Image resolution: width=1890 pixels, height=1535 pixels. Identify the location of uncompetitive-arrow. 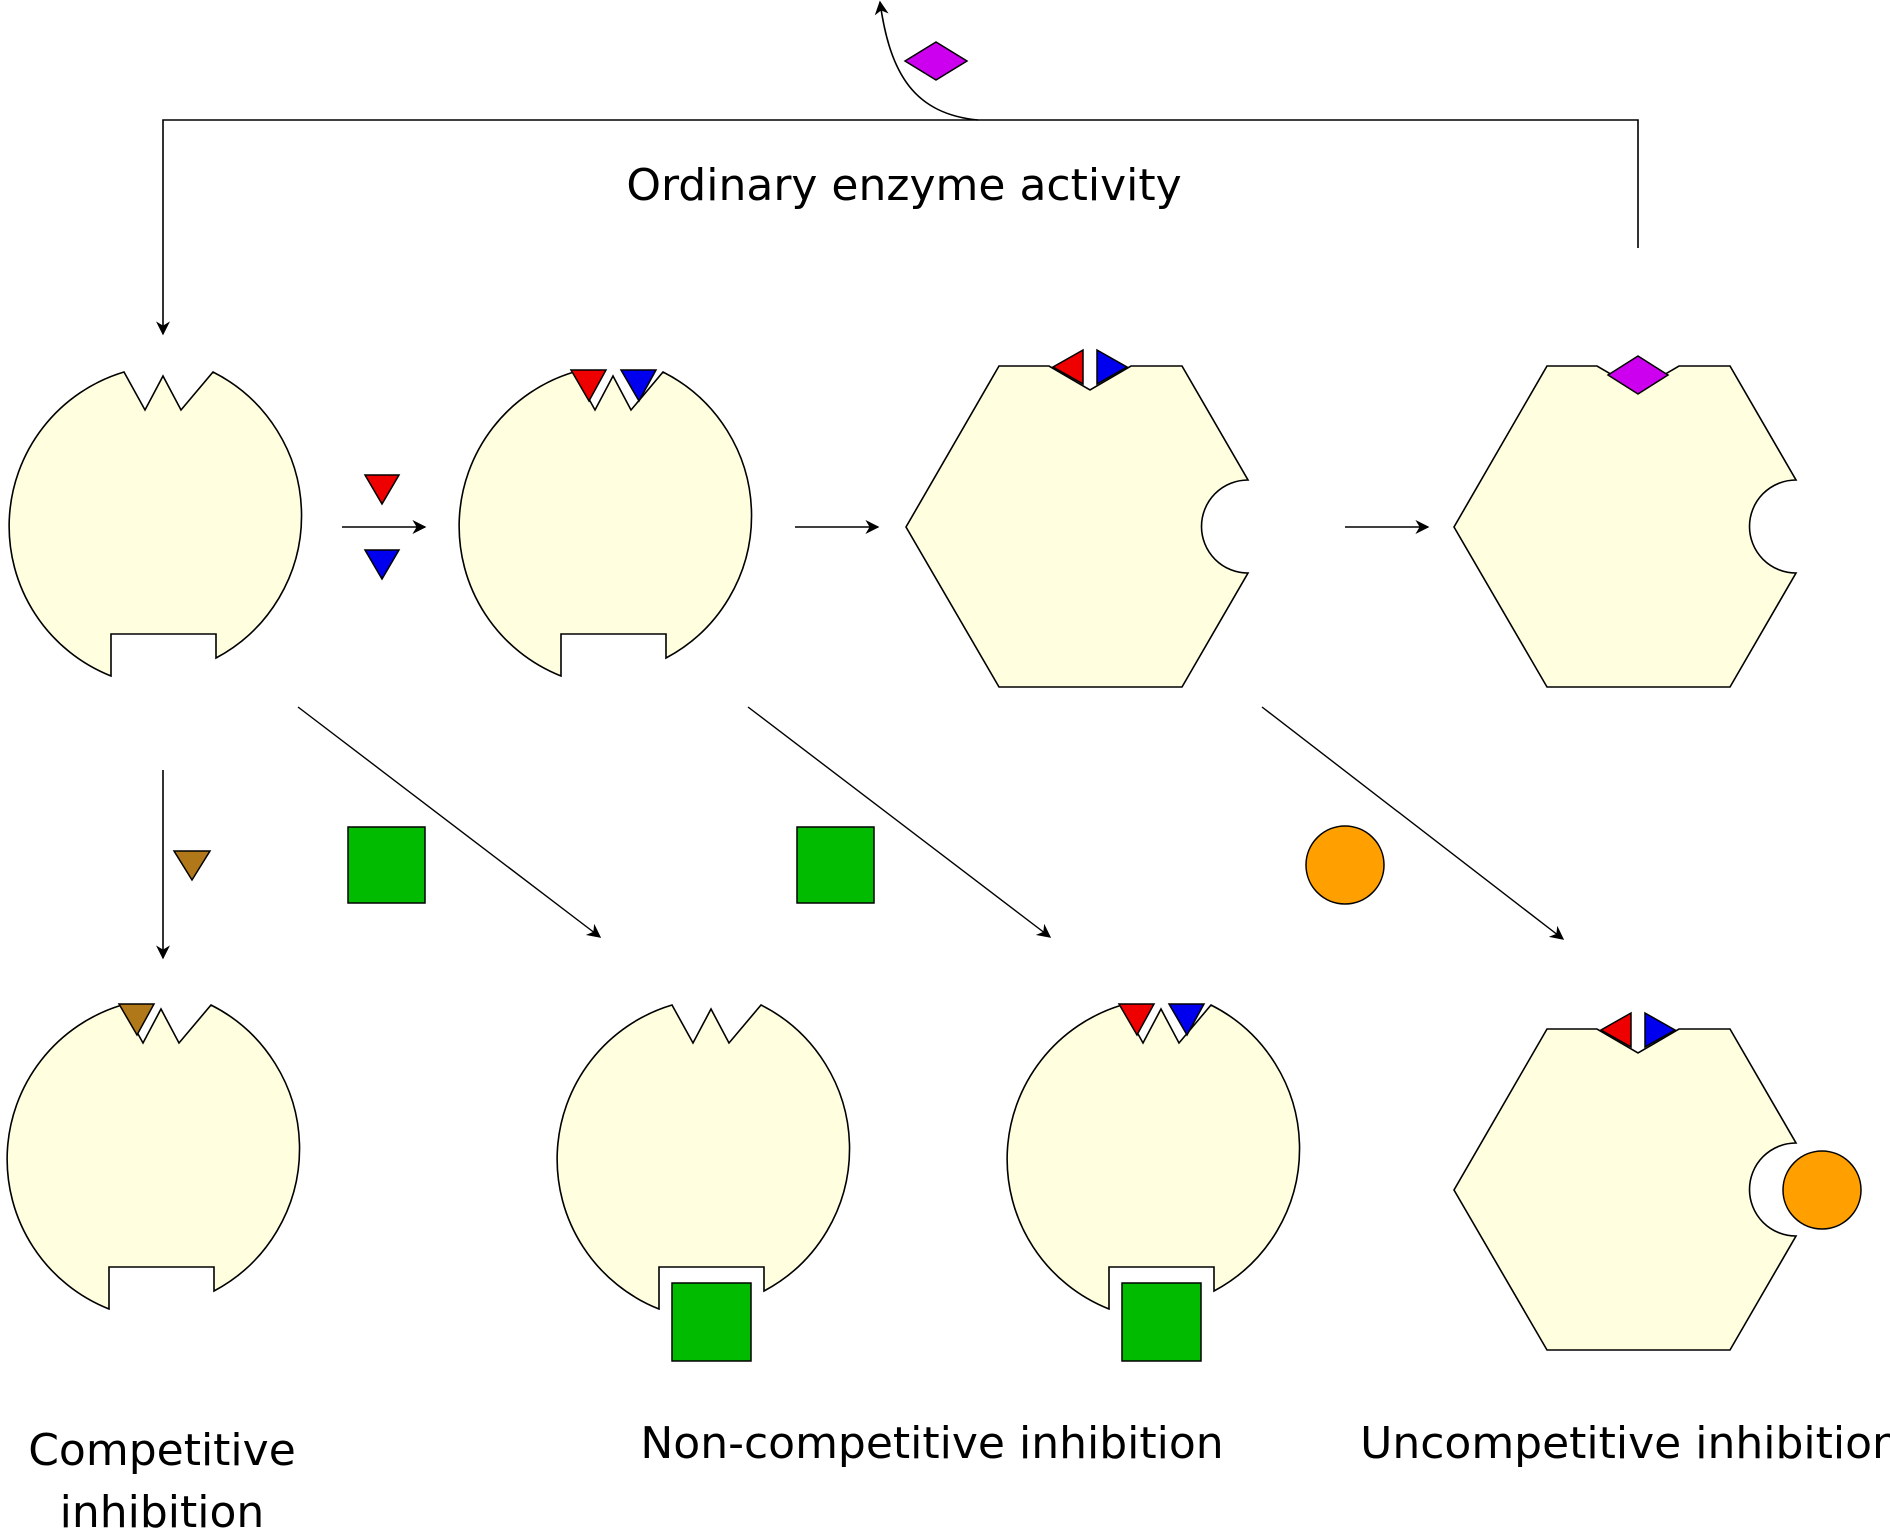
(1413, 823).